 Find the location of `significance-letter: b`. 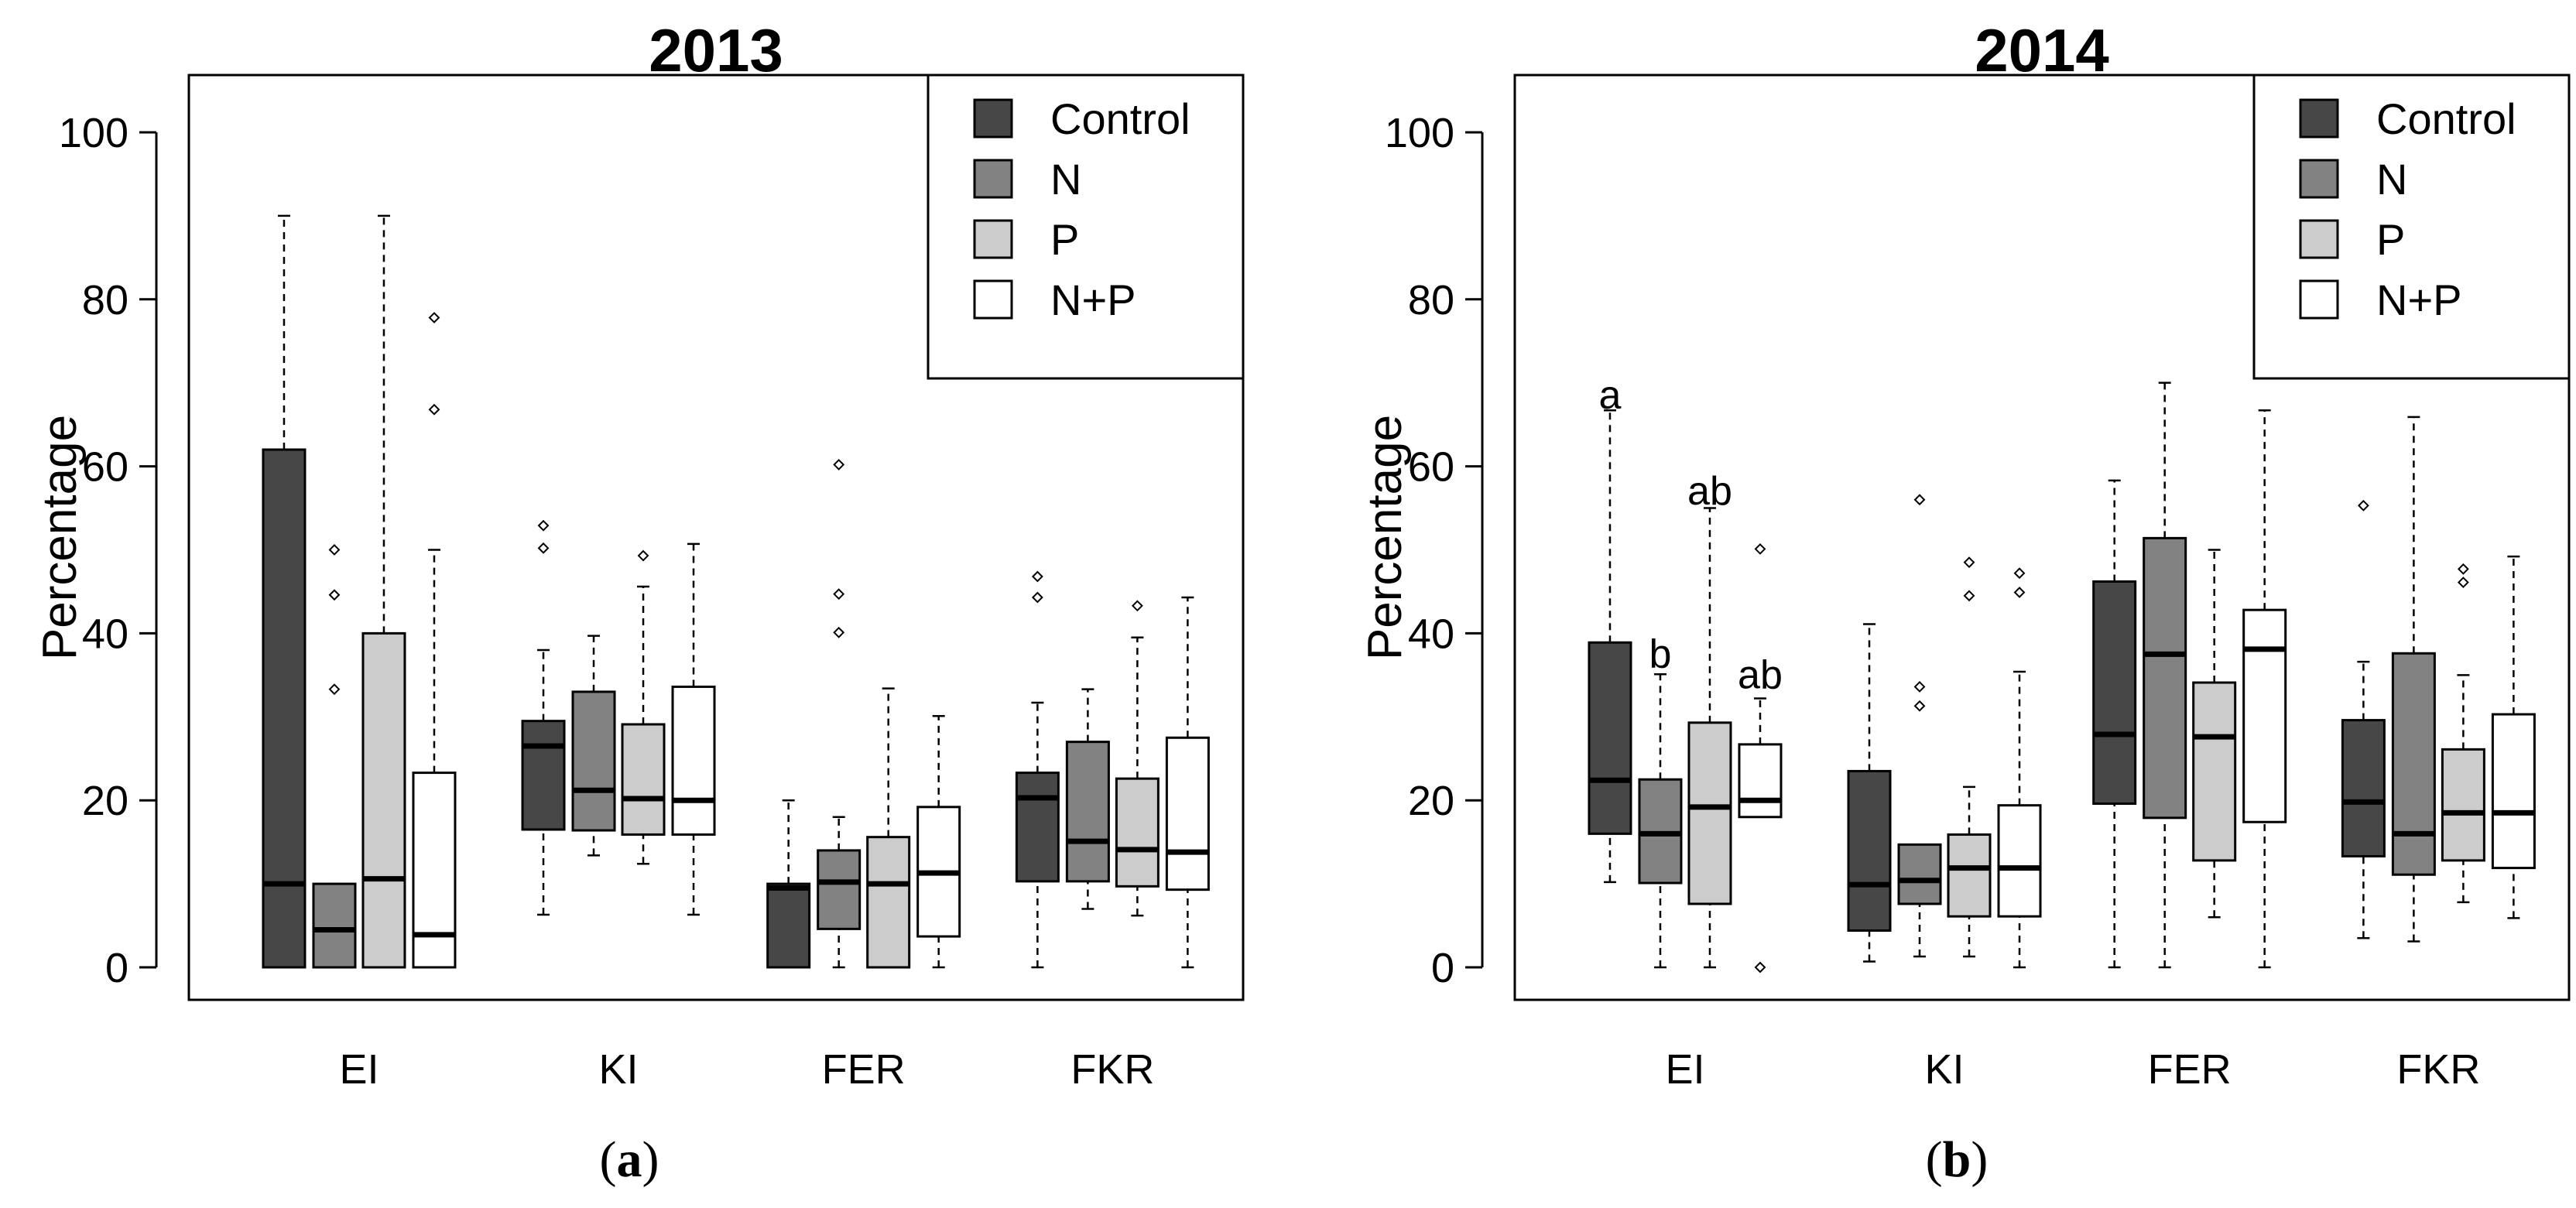

significance-letter: b is located at coordinates (1660, 653).